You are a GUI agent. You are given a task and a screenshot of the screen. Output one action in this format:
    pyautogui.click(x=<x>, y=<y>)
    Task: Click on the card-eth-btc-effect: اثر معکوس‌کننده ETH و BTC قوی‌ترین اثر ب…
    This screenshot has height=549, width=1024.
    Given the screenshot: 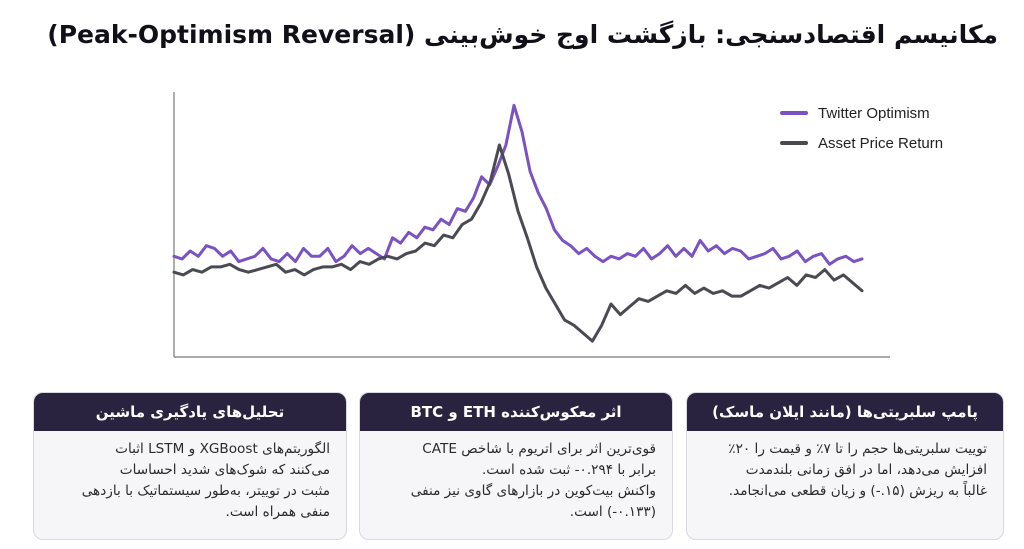 What is the action you would take?
    pyautogui.click(x=516, y=466)
    